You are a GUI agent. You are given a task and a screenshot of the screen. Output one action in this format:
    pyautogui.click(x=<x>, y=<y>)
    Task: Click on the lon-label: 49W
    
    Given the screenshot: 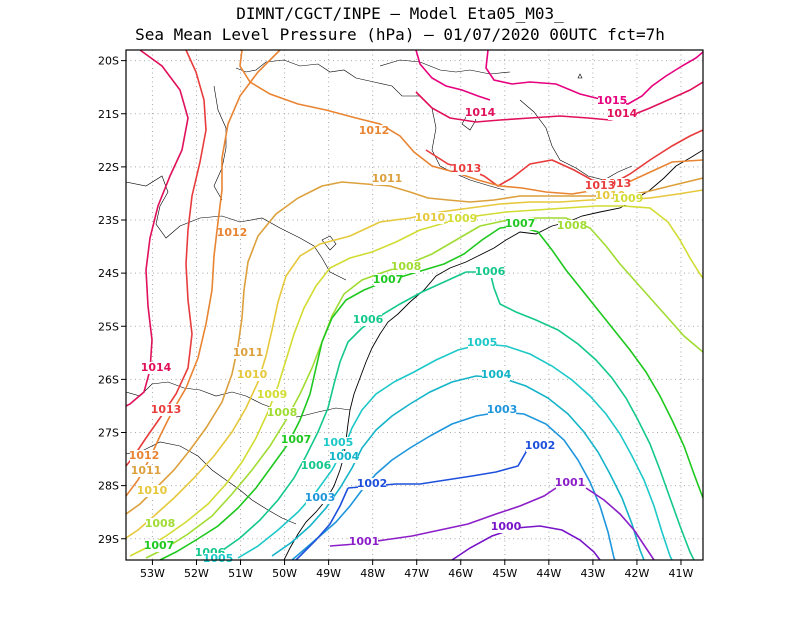 What is the action you would take?
    pyautogui.click(x=328, y=573)
    